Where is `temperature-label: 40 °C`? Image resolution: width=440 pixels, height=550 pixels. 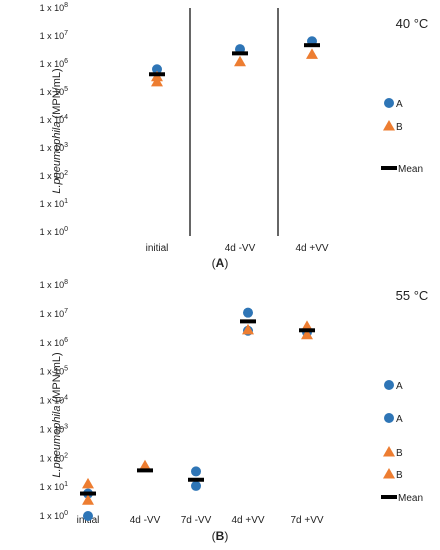
temperature-label: 40 °C is located at coordinates (412, 23).